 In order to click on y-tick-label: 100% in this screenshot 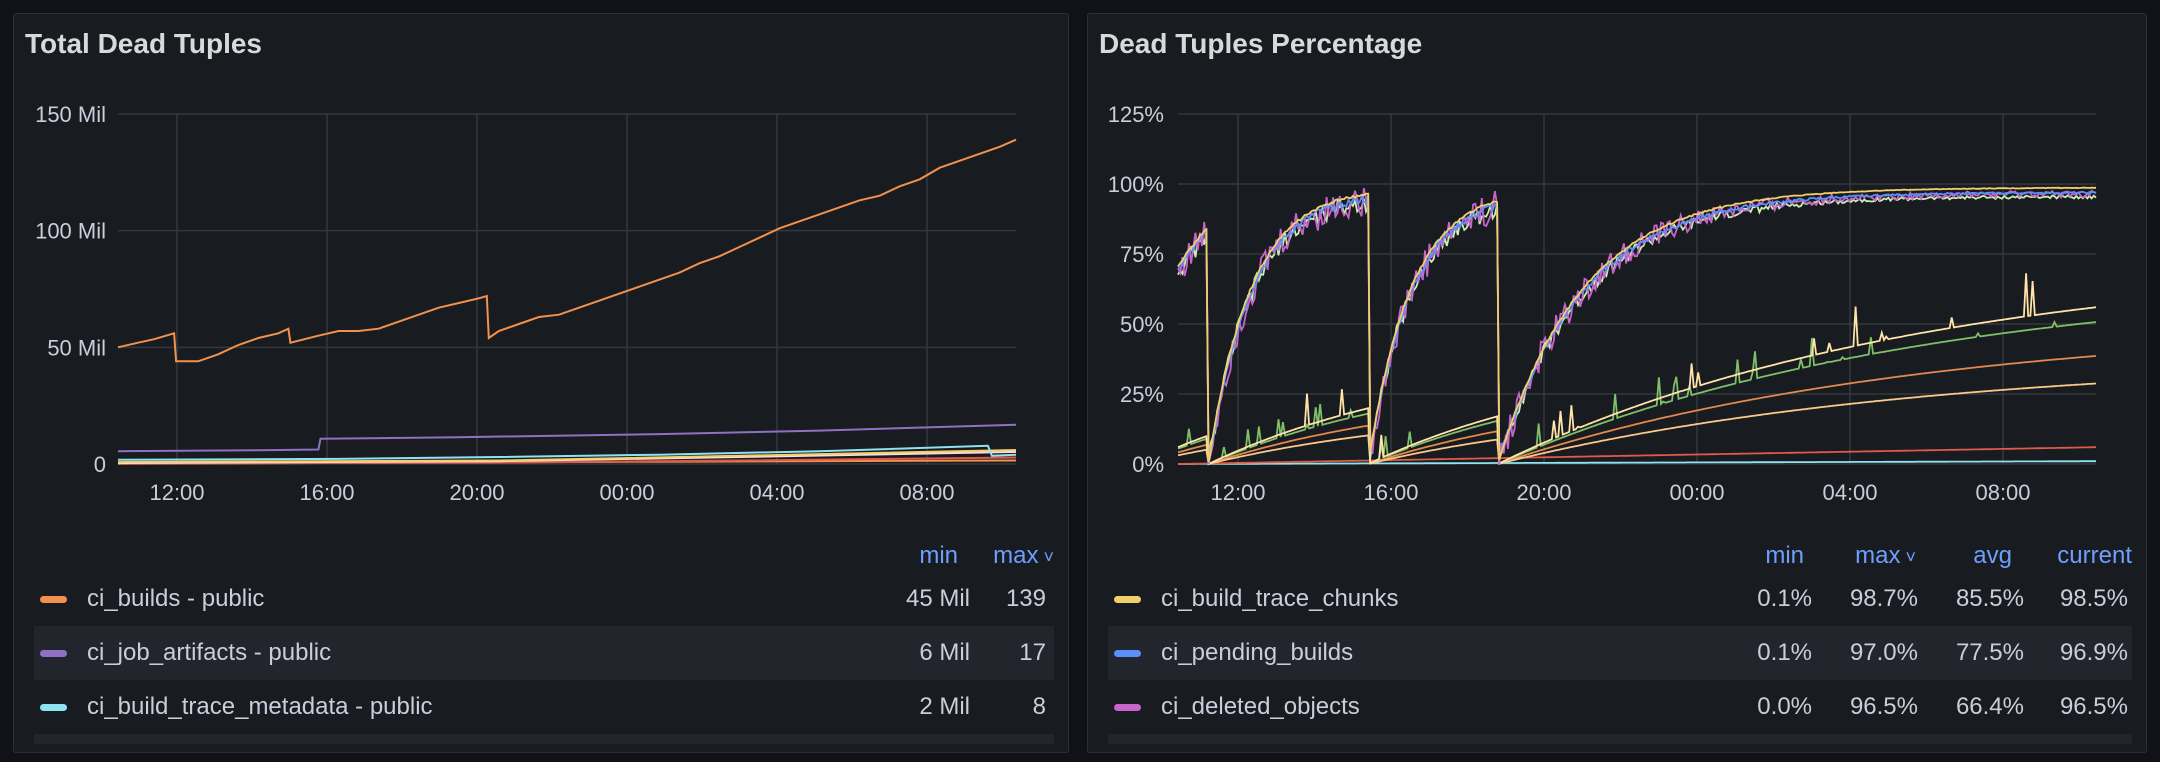, I will do `click(1136, 184)`.